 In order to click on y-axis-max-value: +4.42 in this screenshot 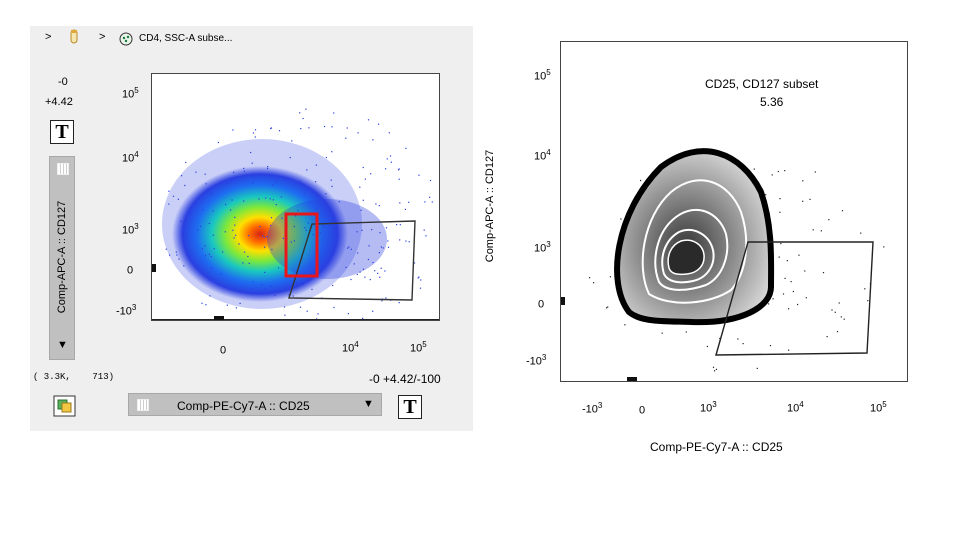, I will do `click(59, 102)`.